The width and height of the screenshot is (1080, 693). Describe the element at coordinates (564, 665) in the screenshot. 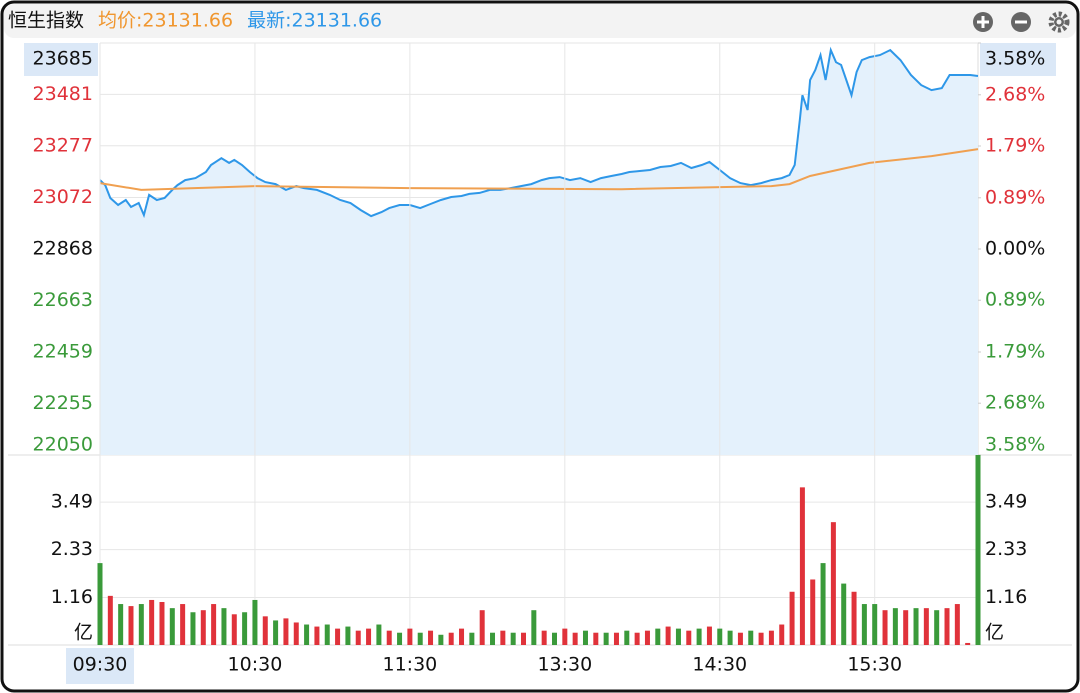

I see `x-tick-label: 13:30` at that location.